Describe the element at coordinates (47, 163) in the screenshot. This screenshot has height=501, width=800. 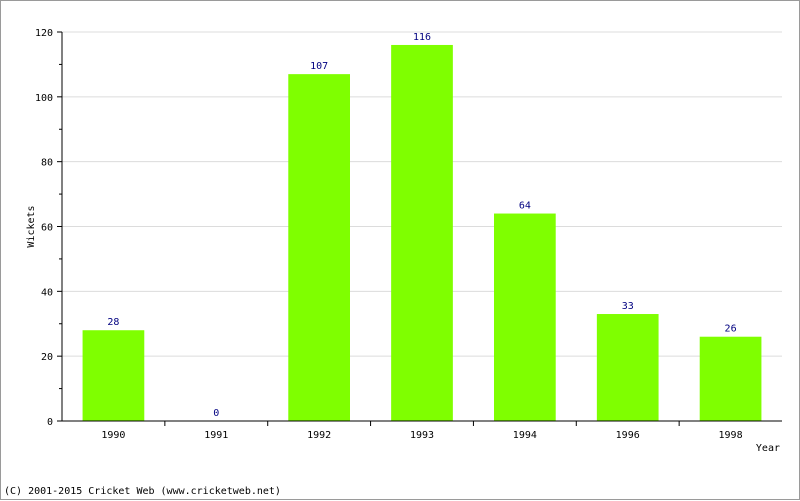
I see `y-tick-label: 80` at that location.